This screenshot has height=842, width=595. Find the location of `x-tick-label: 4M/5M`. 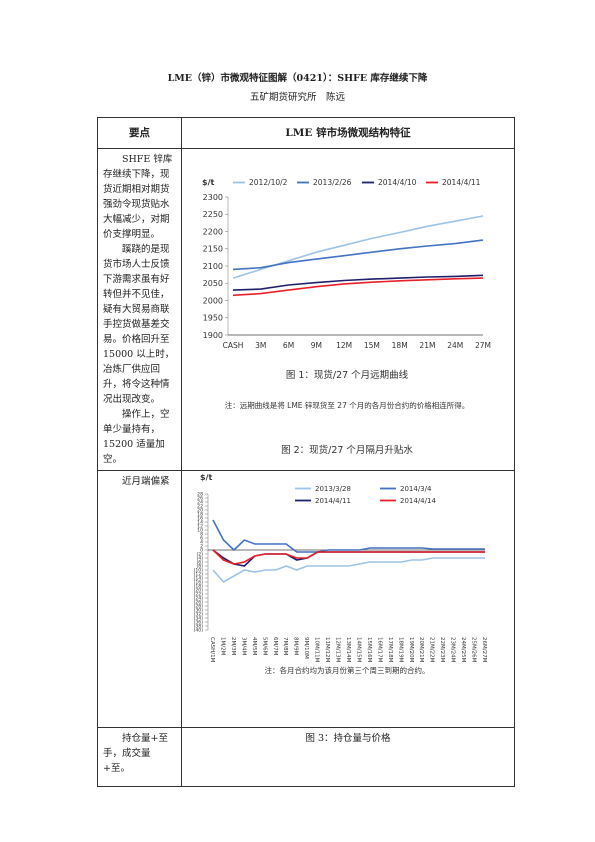

x-tick-label: 4M/5M is located at coordinates (254, 646).